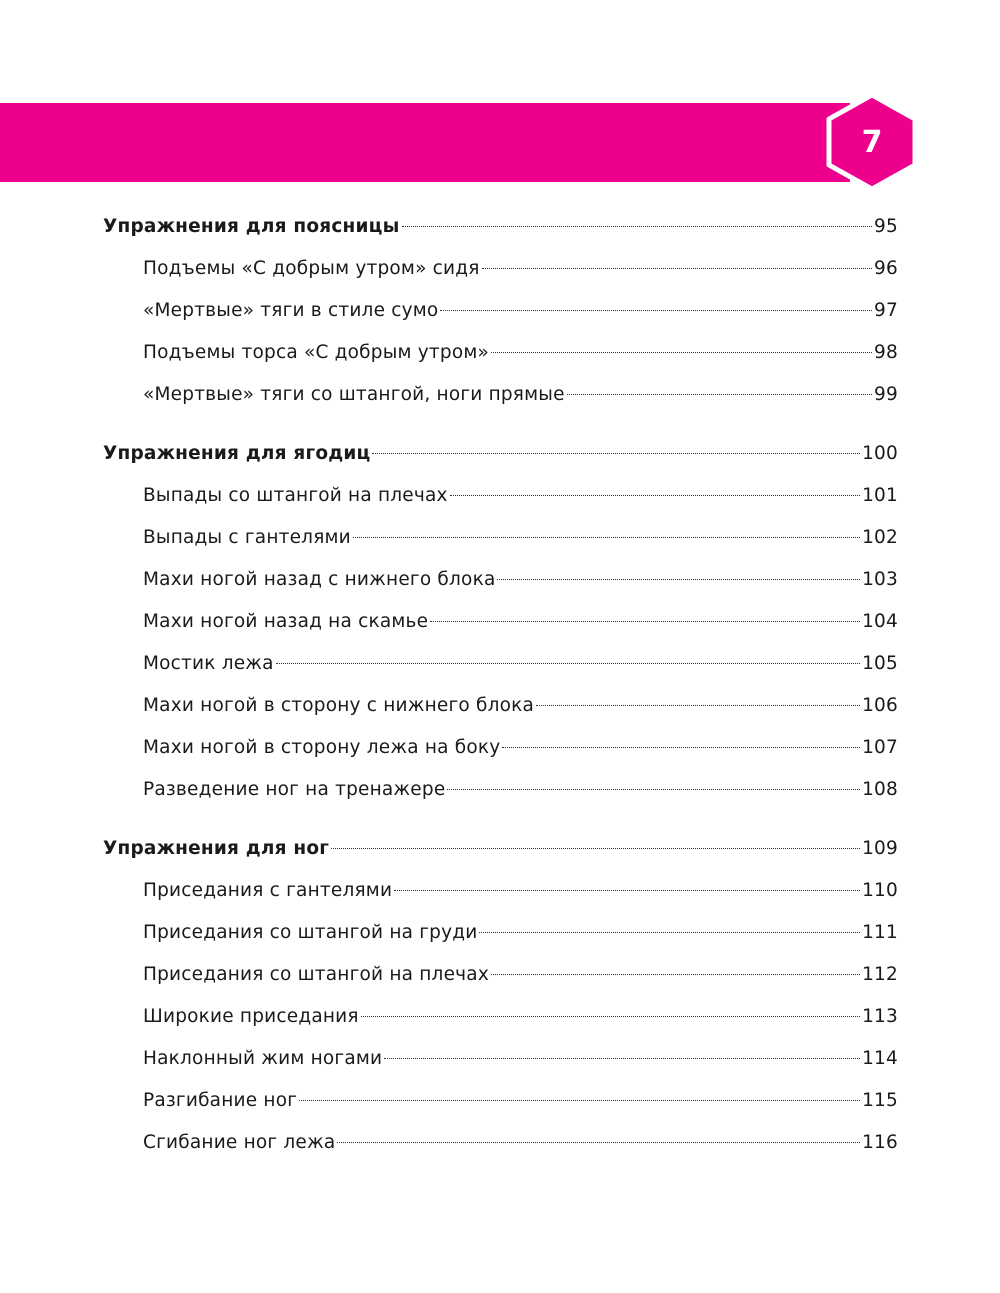 The image size is (1000, 1293). Describe the element at coordinates (880, 537) in the screenshot. I see `toc-page-number: 102` at that location.